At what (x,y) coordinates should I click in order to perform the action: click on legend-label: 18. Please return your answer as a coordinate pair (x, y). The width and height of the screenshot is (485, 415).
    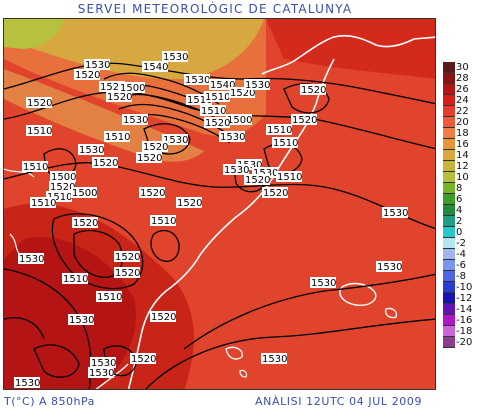
    Looking at the image, I should click on (462, 133).